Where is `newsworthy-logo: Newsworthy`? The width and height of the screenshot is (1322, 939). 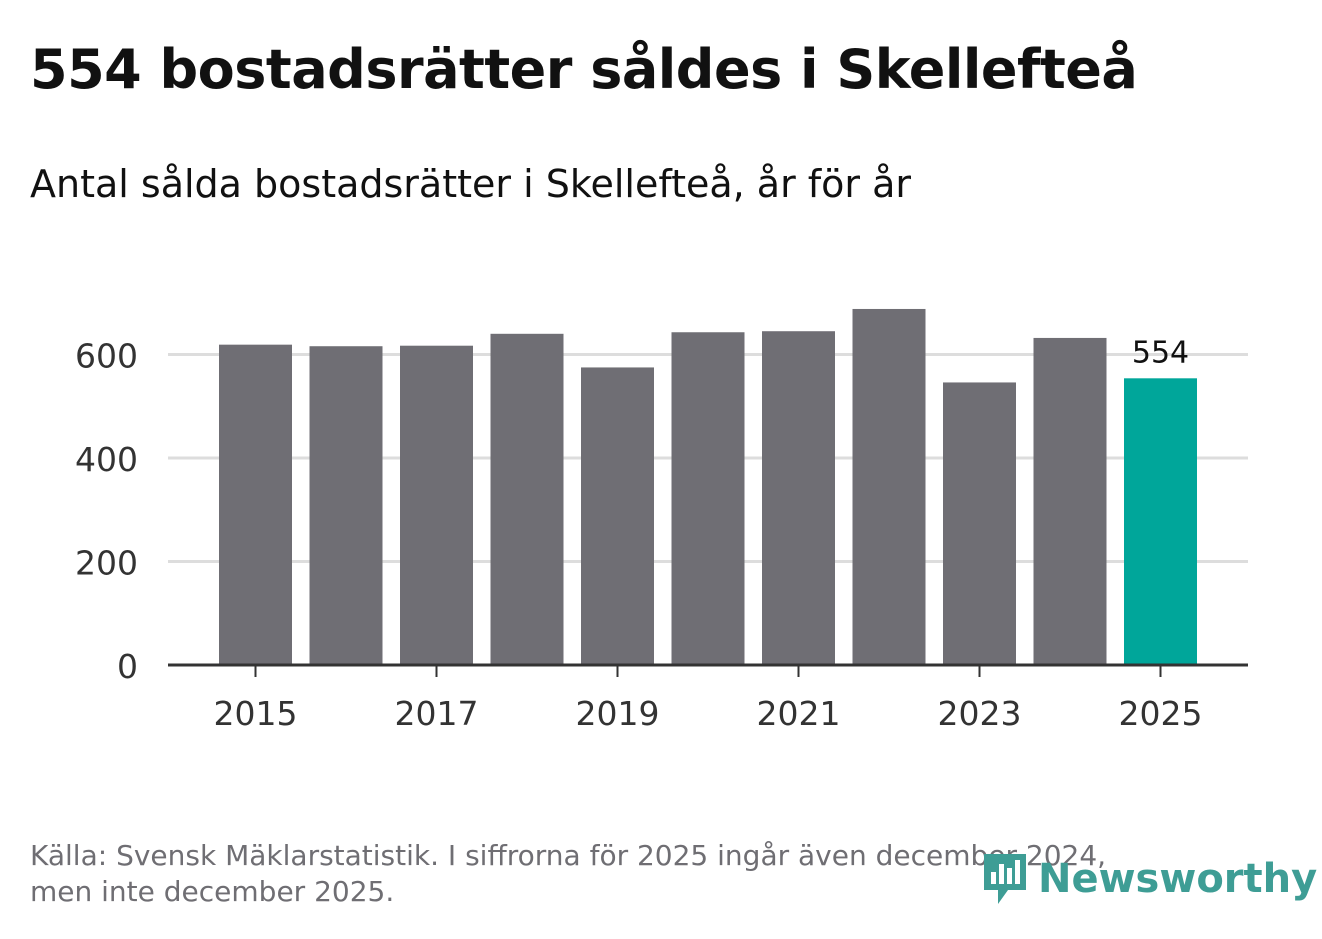
newsworthy-logo: Newsworthy is located at coordinates (1148, 879).